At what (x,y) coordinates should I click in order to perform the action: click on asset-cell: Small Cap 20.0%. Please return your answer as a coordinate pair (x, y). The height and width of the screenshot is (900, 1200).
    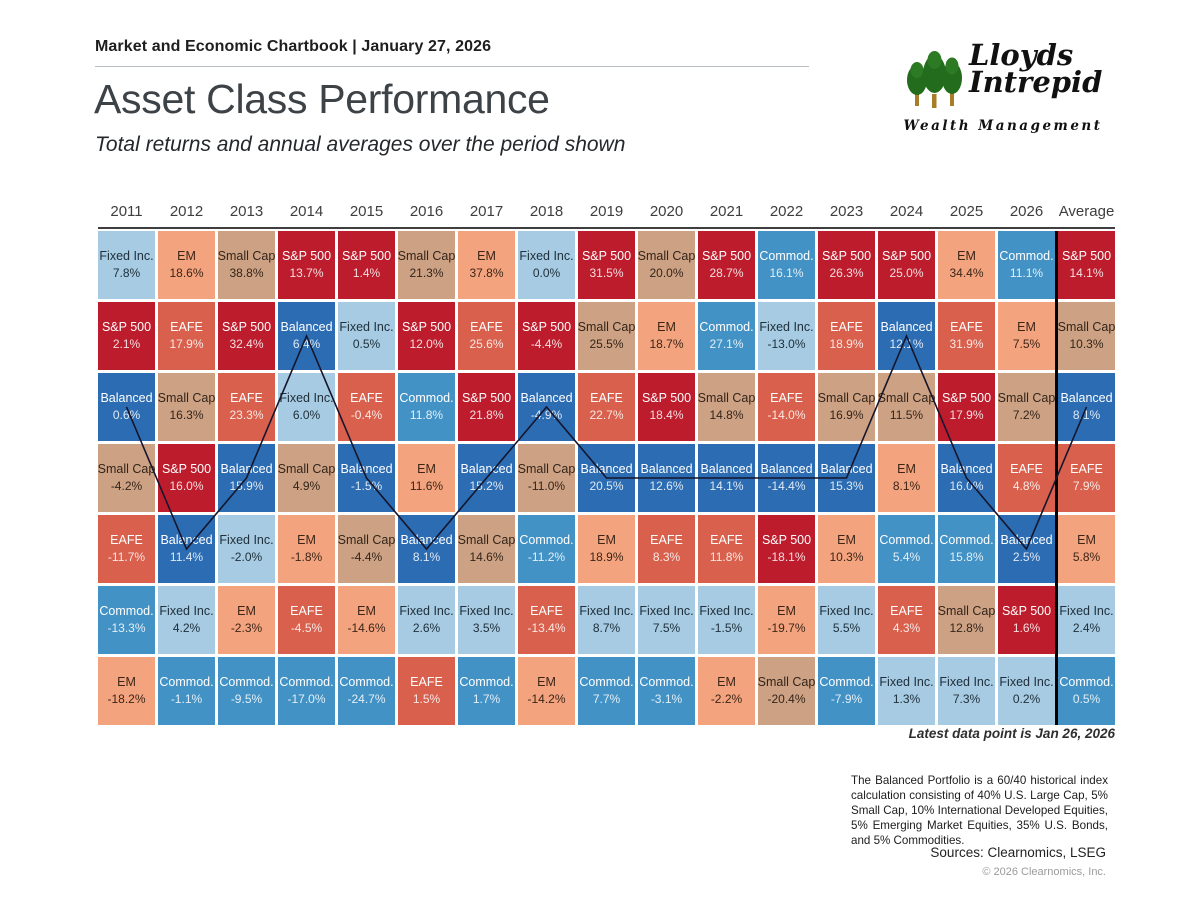
    Looking at the image, I should click on (666, 265).